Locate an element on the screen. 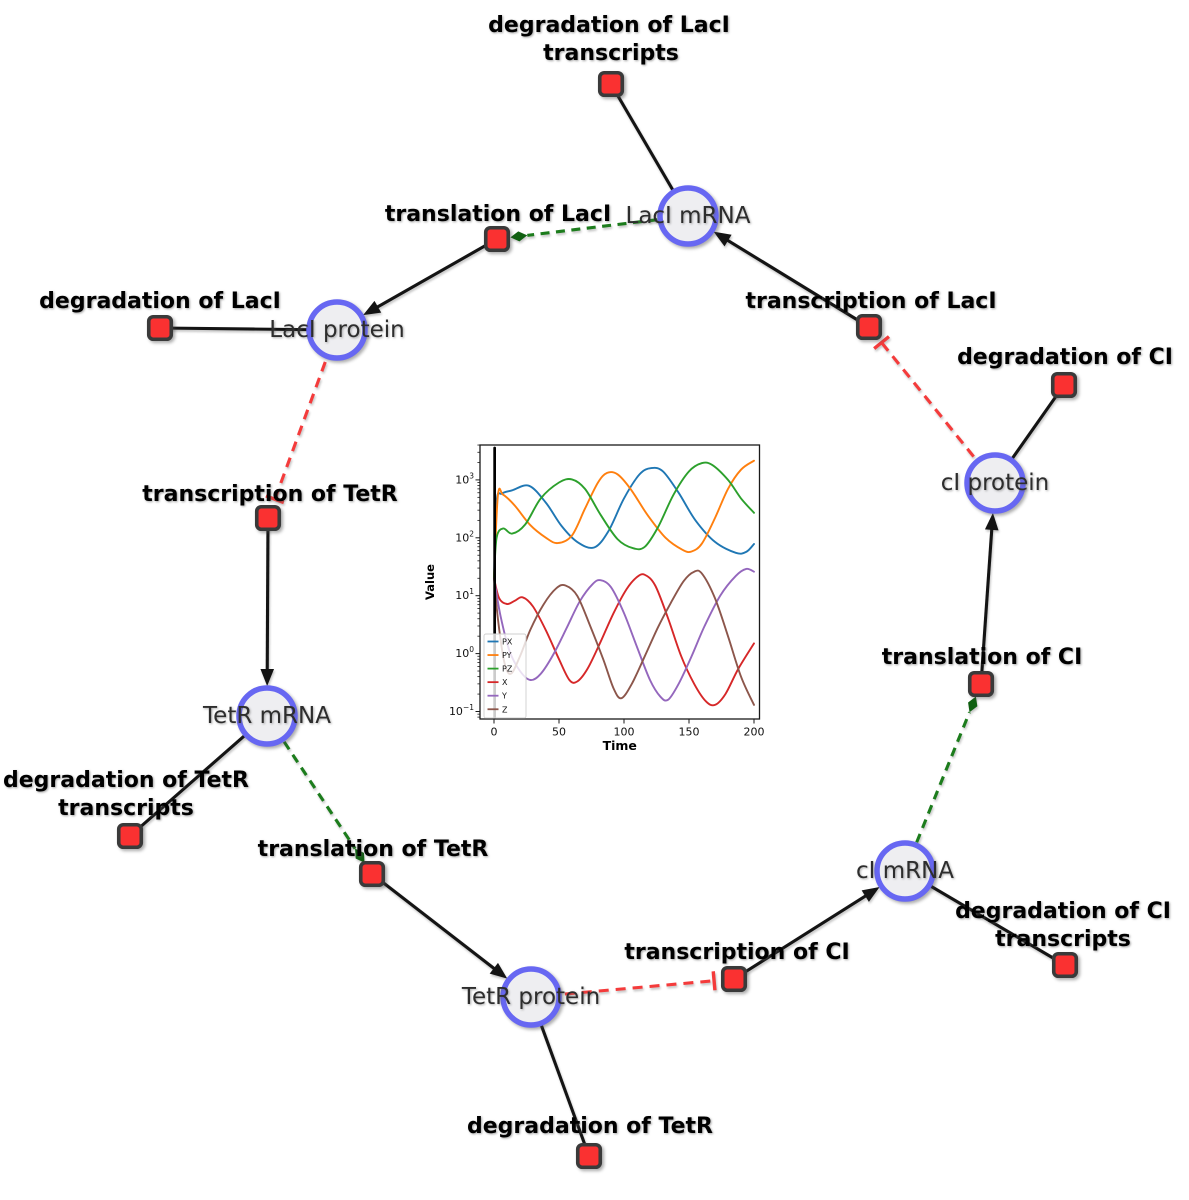  reaction-label-deg-ci: degradation of CI is located at coordinates (1065, 357).